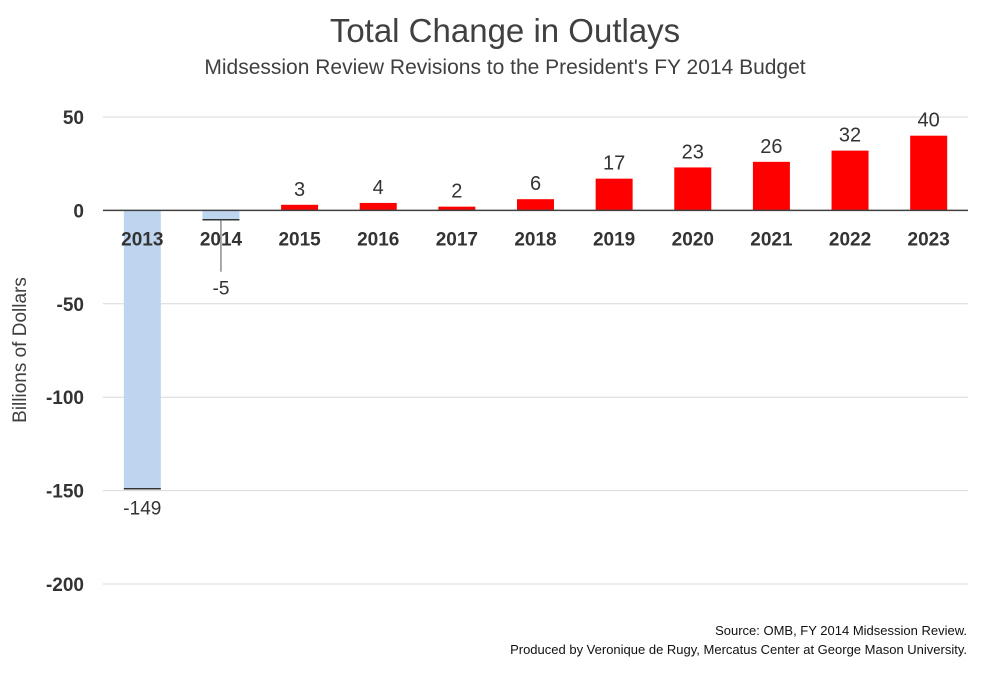 The width and height of the screenshot is (1000, 684). Describe the element at coordinates (142, 349) in the screenshot. I see `bar-2013` at that location.